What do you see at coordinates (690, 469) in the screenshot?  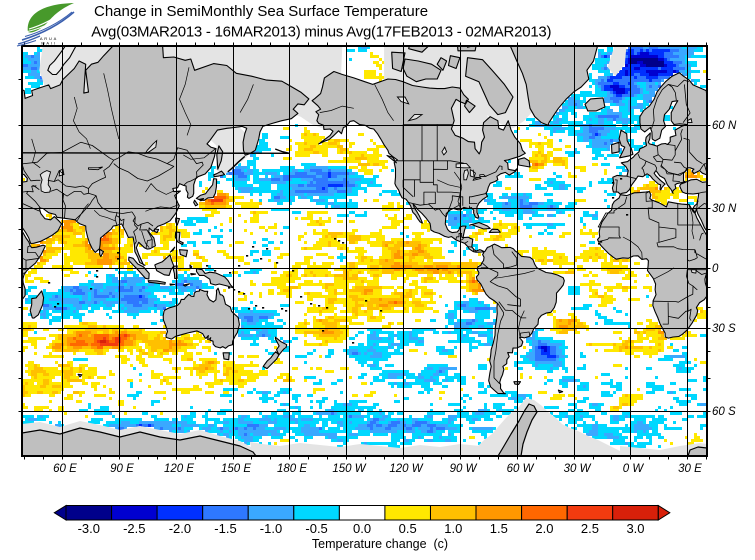 I see `svg-text: 30 E` at bounding box center [690, 469].